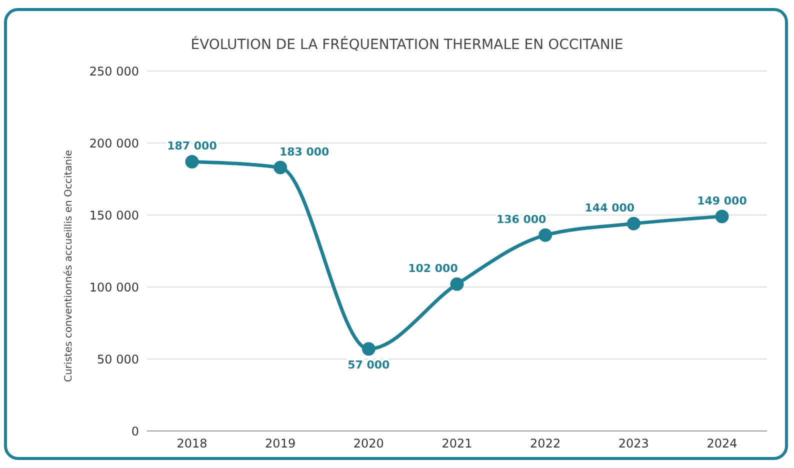 This screenshot has width=794, height=468. What do you see at coordinates (633, 443) in the screenshot?
I see `x-tick-label: 2023` at bounding box center [633, 443].